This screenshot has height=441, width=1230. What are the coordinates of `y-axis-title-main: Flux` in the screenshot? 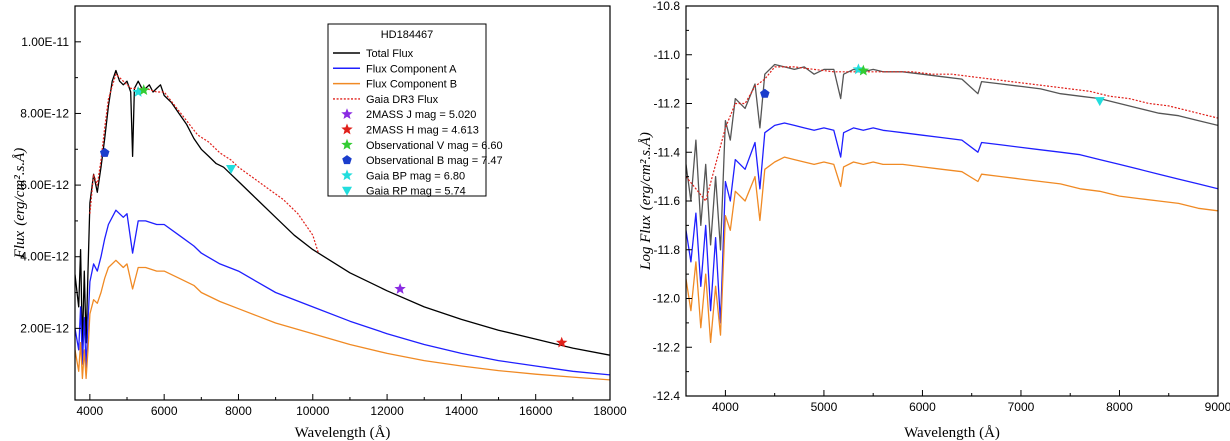 It's located at (20, 244).